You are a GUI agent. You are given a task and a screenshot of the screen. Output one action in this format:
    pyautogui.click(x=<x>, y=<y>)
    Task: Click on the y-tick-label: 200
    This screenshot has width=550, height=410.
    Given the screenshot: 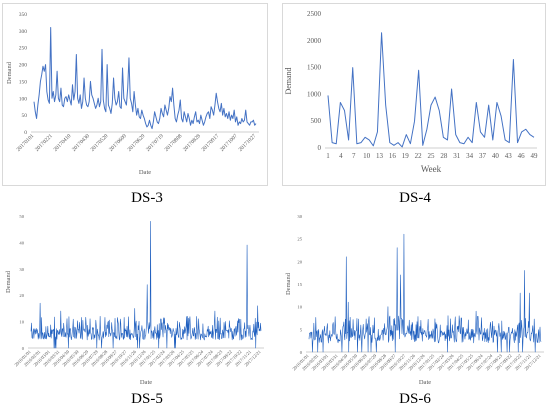 What is the action you would take?
    pyautogui.click(x=23, y=66)
    